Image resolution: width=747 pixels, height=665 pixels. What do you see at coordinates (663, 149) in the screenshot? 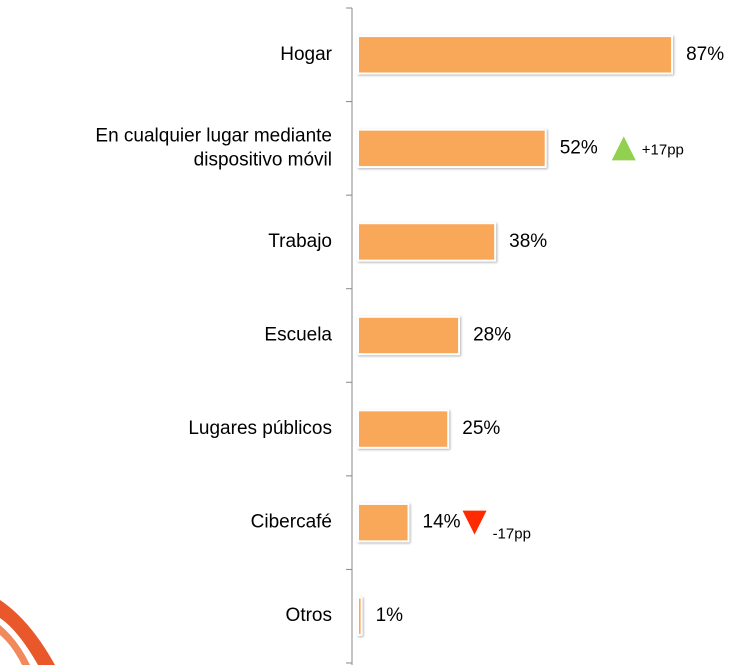
I see `change-label: +17pp` at bounding box center [663, 149].